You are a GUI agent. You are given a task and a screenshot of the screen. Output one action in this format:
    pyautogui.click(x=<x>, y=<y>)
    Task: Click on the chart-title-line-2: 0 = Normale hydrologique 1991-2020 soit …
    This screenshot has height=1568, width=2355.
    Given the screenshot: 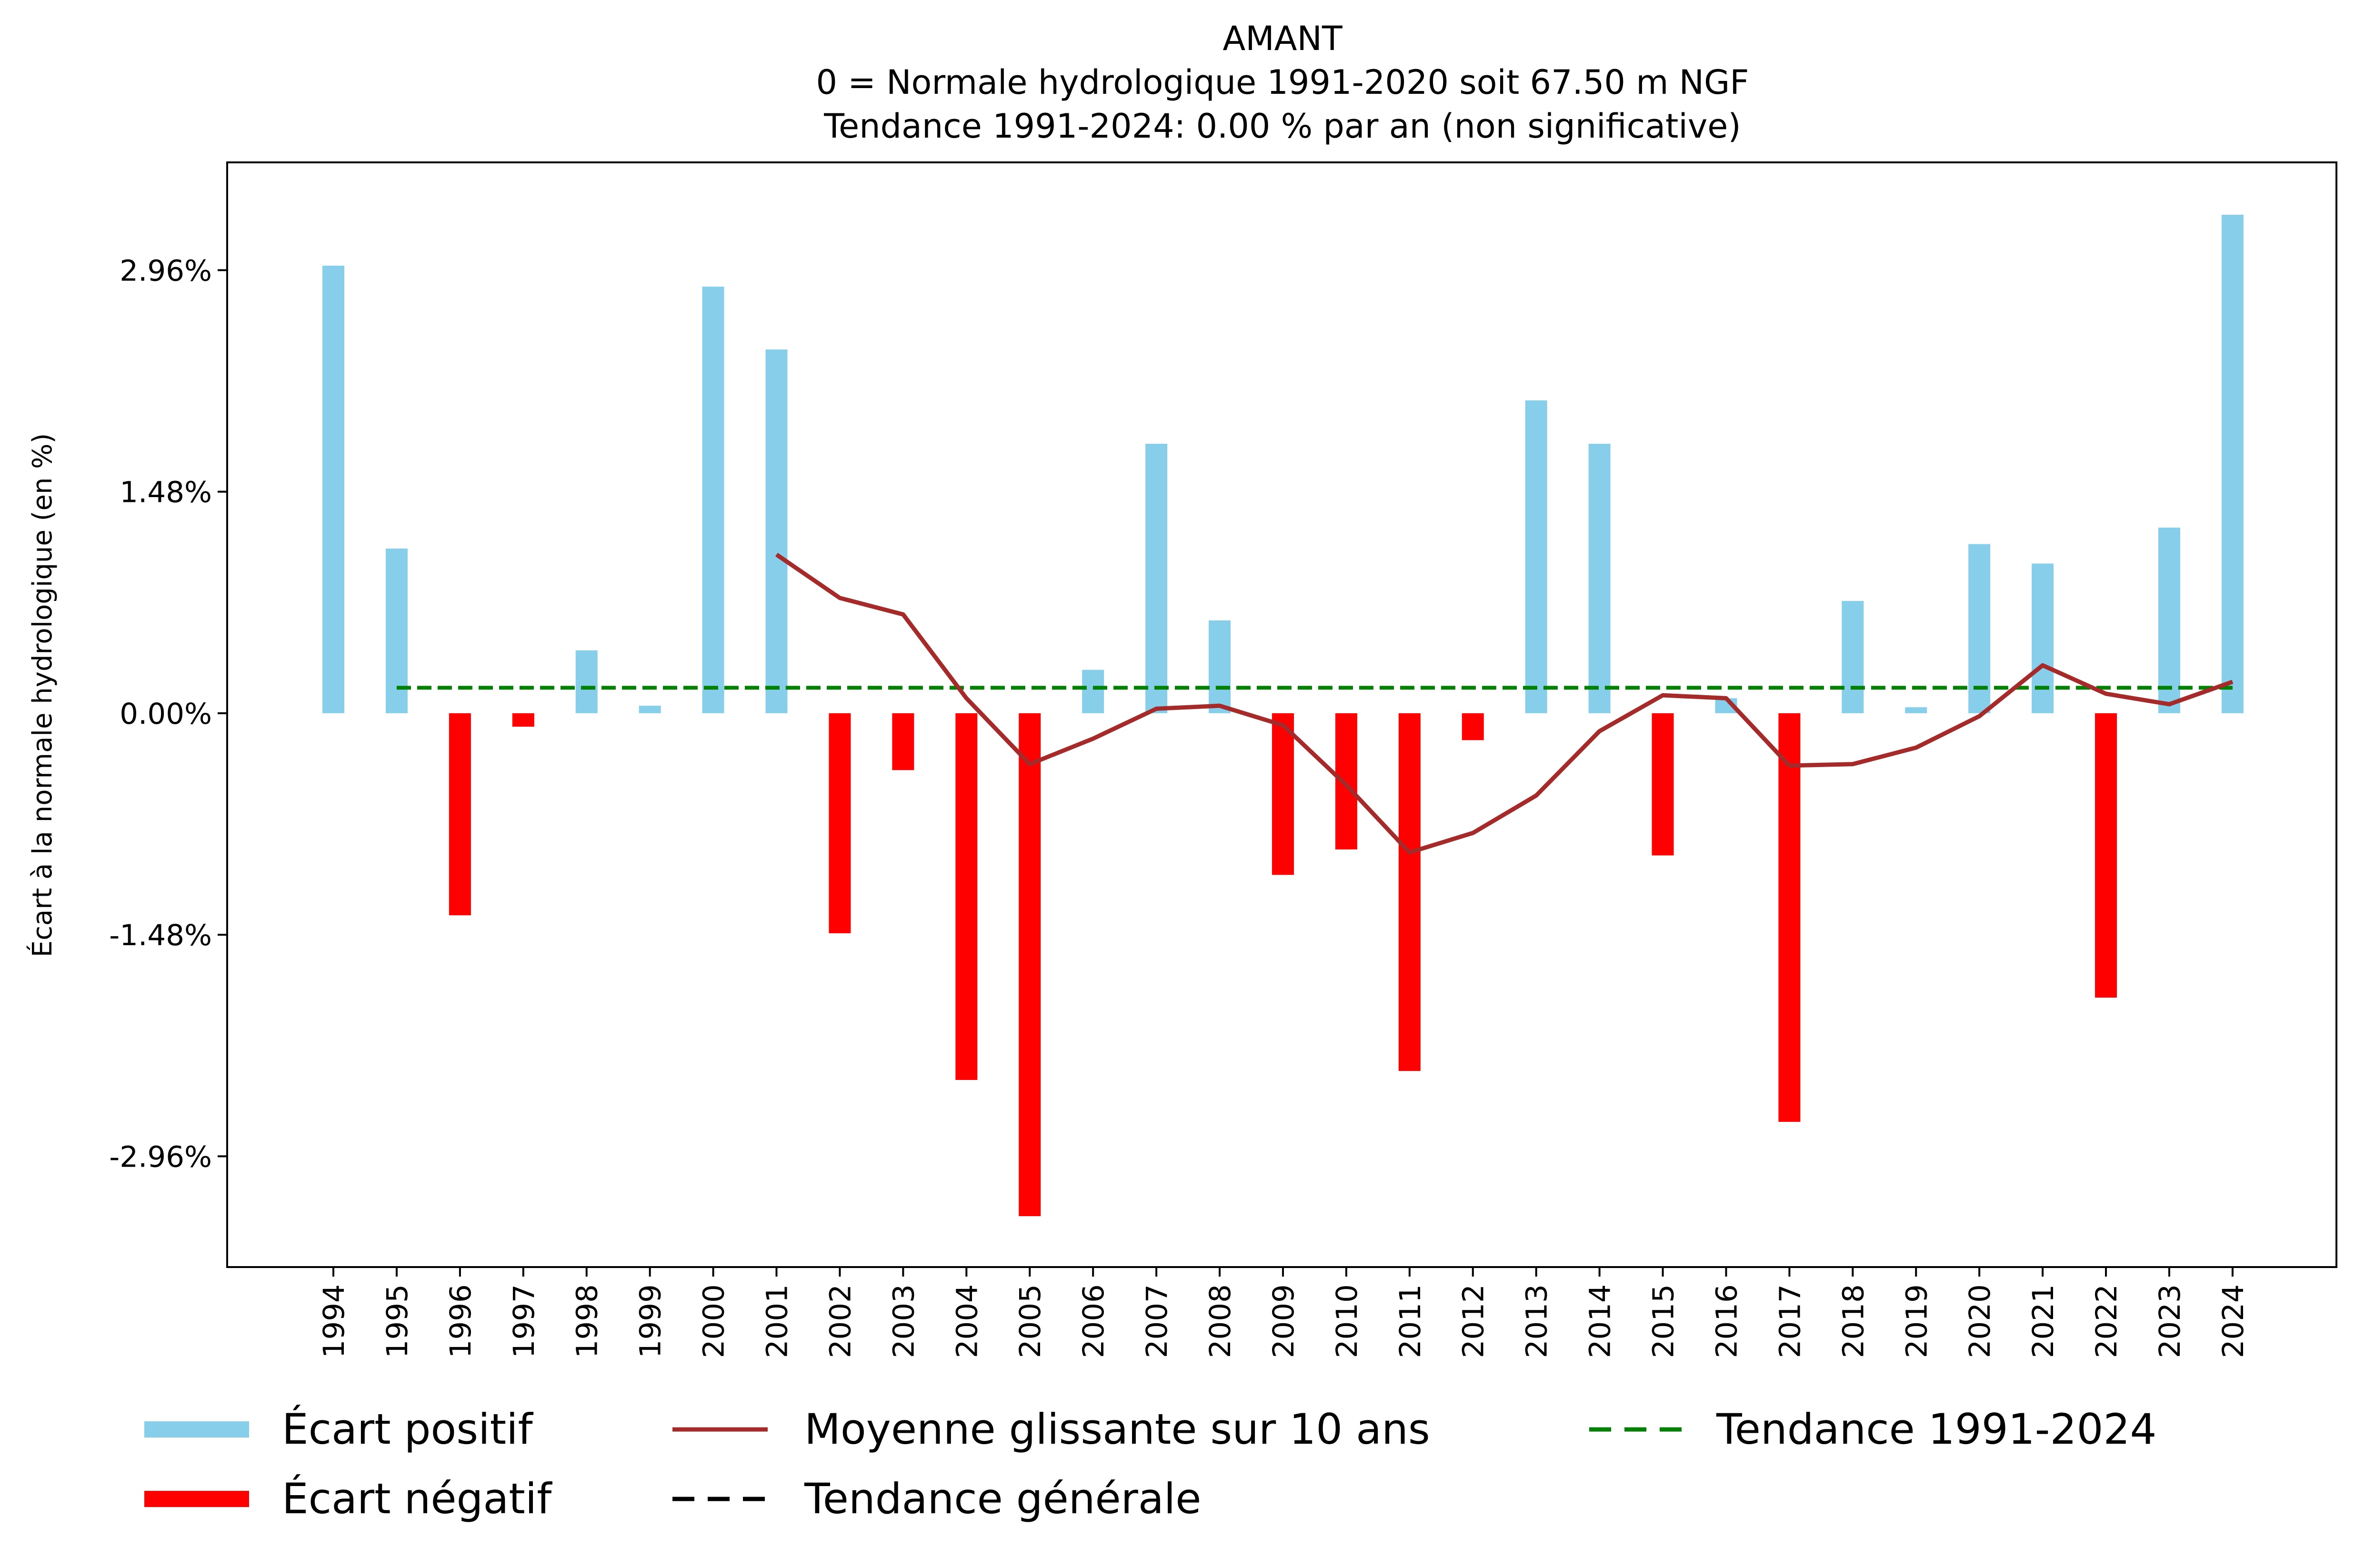 What is the action you would take?
    pyautogui.click(x=1282, y=82)
    